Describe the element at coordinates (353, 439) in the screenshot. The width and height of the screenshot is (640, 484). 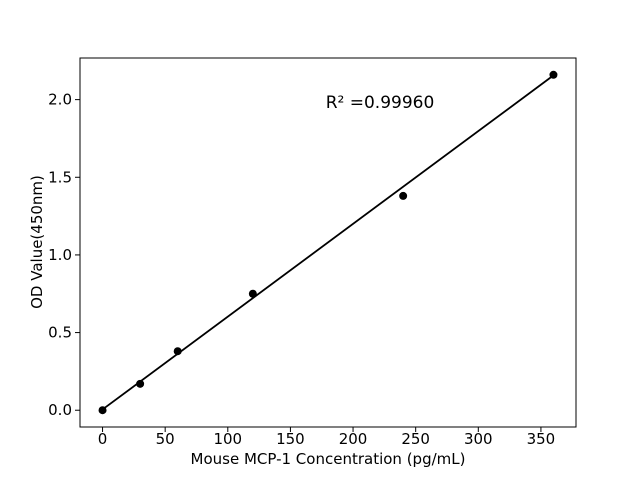
I see `x-tick-label: 200` at that location.